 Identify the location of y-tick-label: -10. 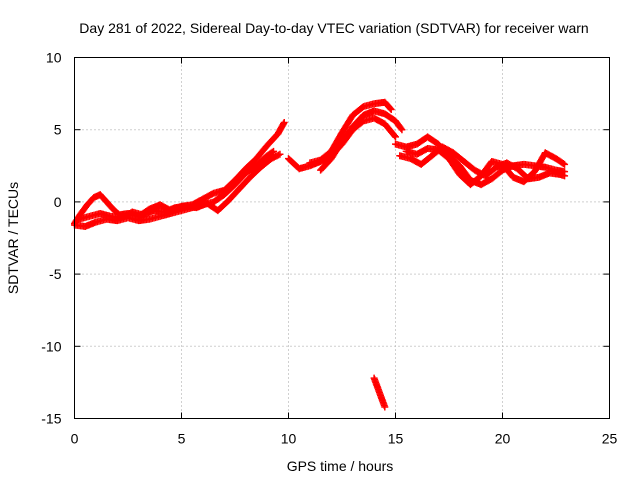
(51, 346).